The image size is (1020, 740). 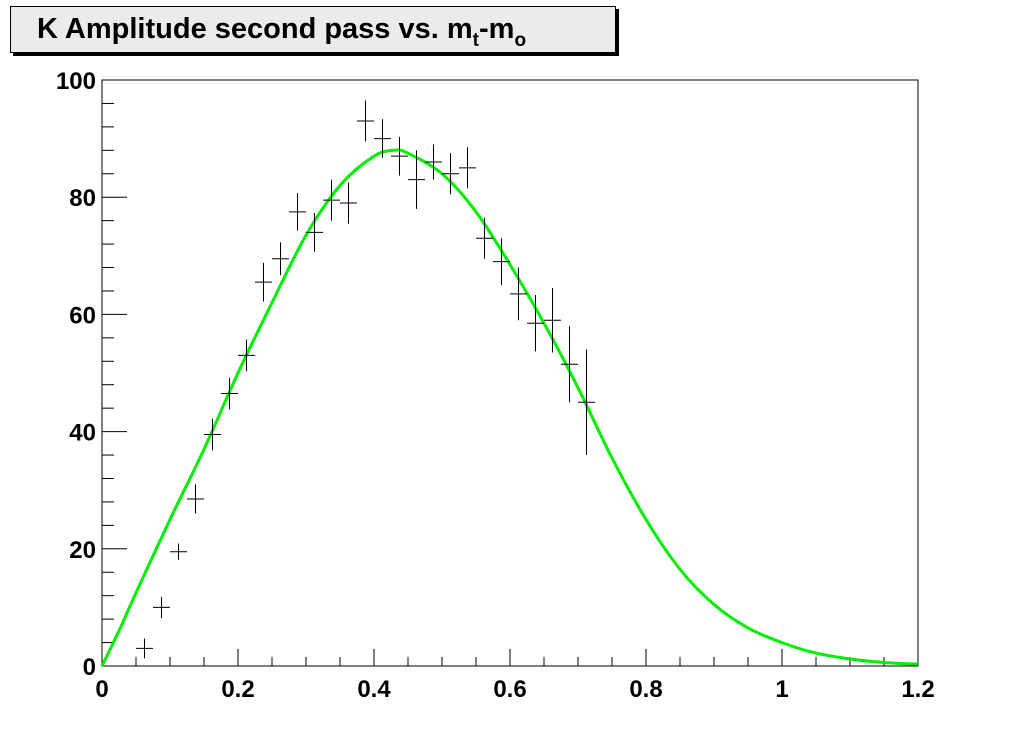 What do you see at coordinates (781, 689) in the screenshot?
I see `x-tick-label: 1` at bounding box center [781, 689].